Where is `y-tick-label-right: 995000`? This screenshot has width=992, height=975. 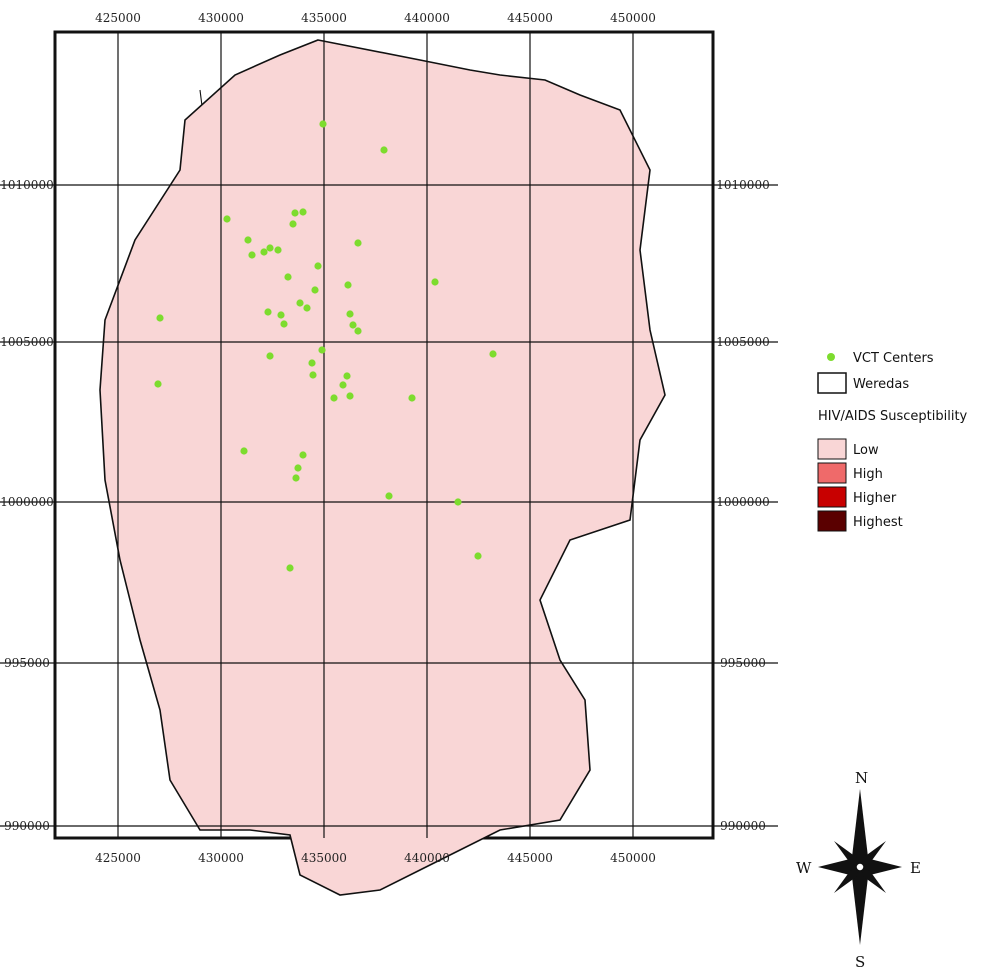
y-tick-label-right: 995000 is located at coordinates (743, 663).